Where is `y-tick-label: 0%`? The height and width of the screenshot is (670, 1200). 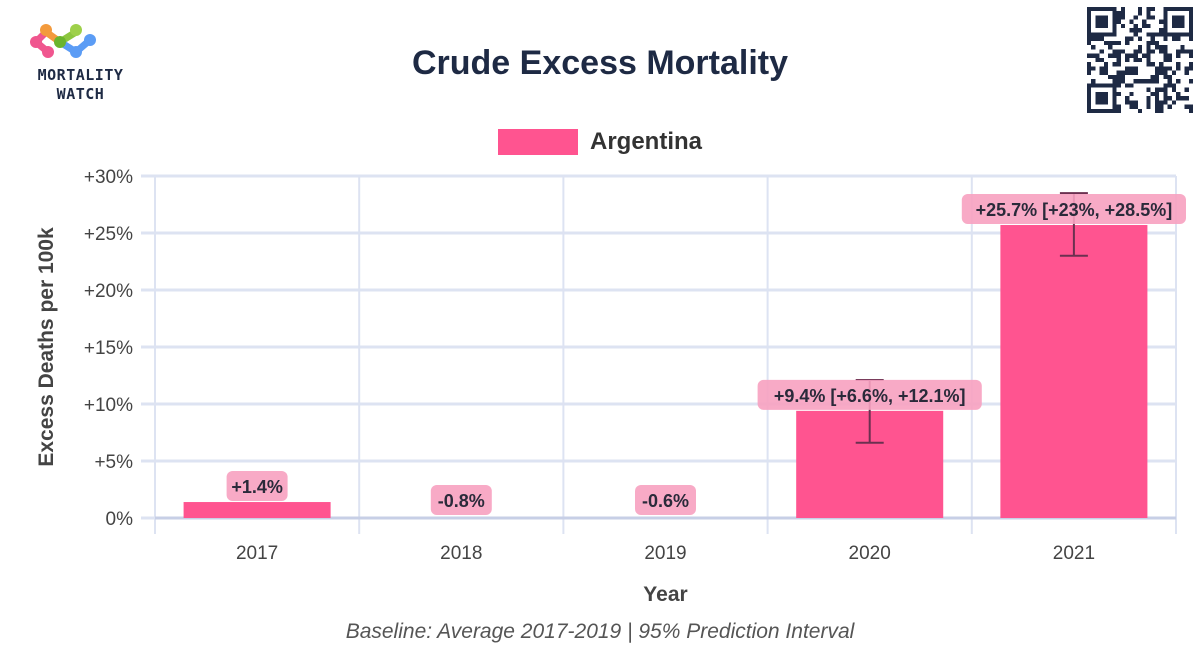
y-tick-label: 0% is located at coordinates (120, 519).